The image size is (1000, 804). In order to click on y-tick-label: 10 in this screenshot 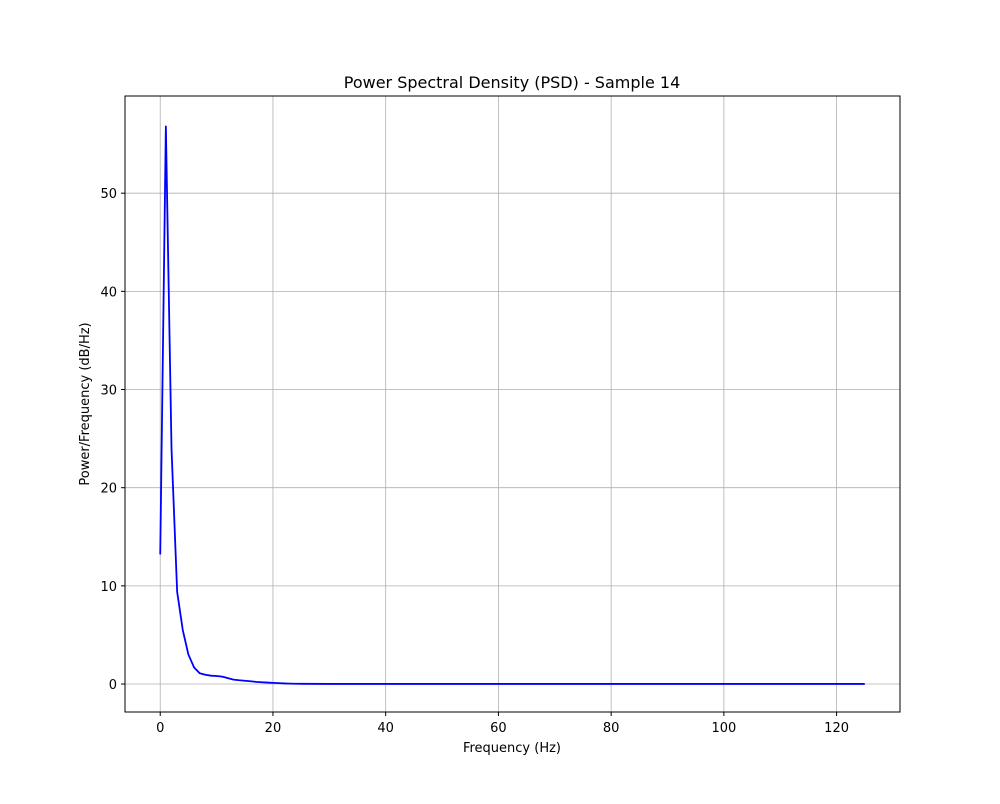, I will do `click(108, 587)`.